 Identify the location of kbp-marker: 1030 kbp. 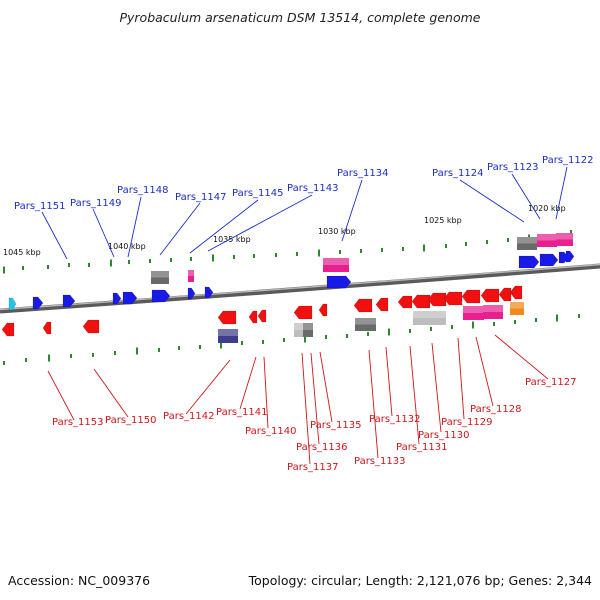
(337, 231).